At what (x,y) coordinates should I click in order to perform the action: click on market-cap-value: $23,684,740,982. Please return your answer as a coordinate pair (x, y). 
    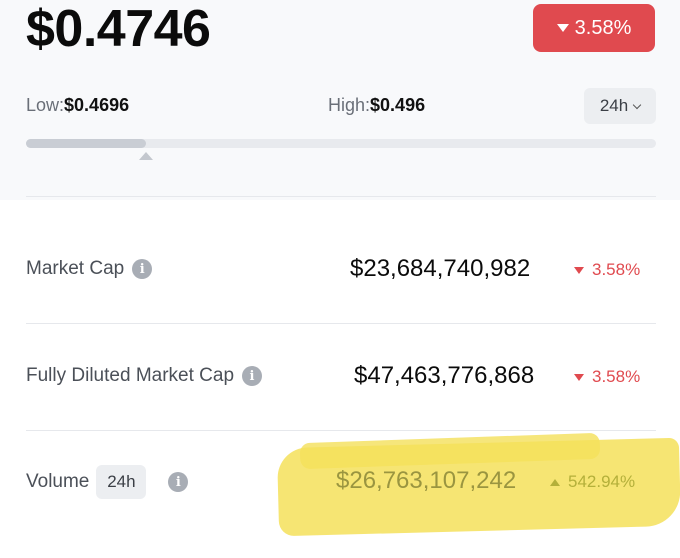
    Looking at the image, I should click on (440, 268).